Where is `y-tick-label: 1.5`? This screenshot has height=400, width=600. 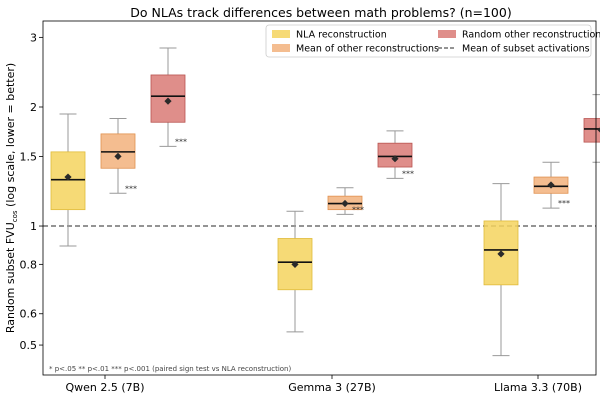
y-tick-label: 1.5 is located at coordinates (29, 156).